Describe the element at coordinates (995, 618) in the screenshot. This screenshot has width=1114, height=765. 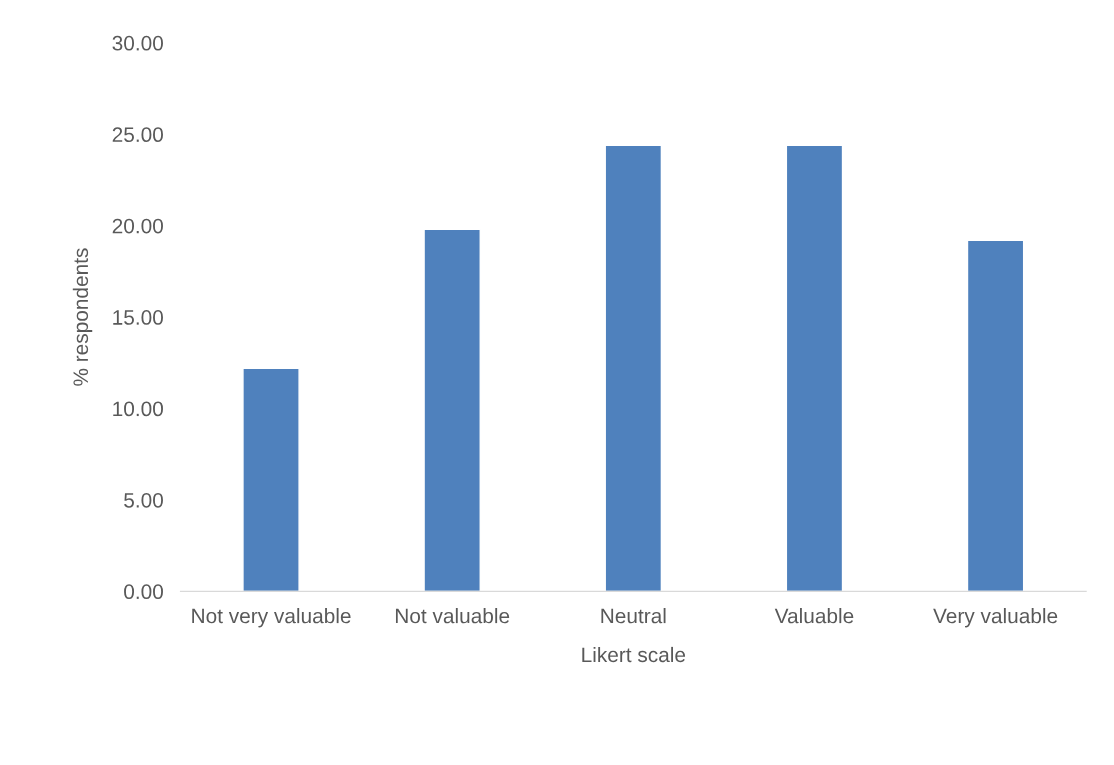
I see `x-tick-label: Very valuable` at that location.